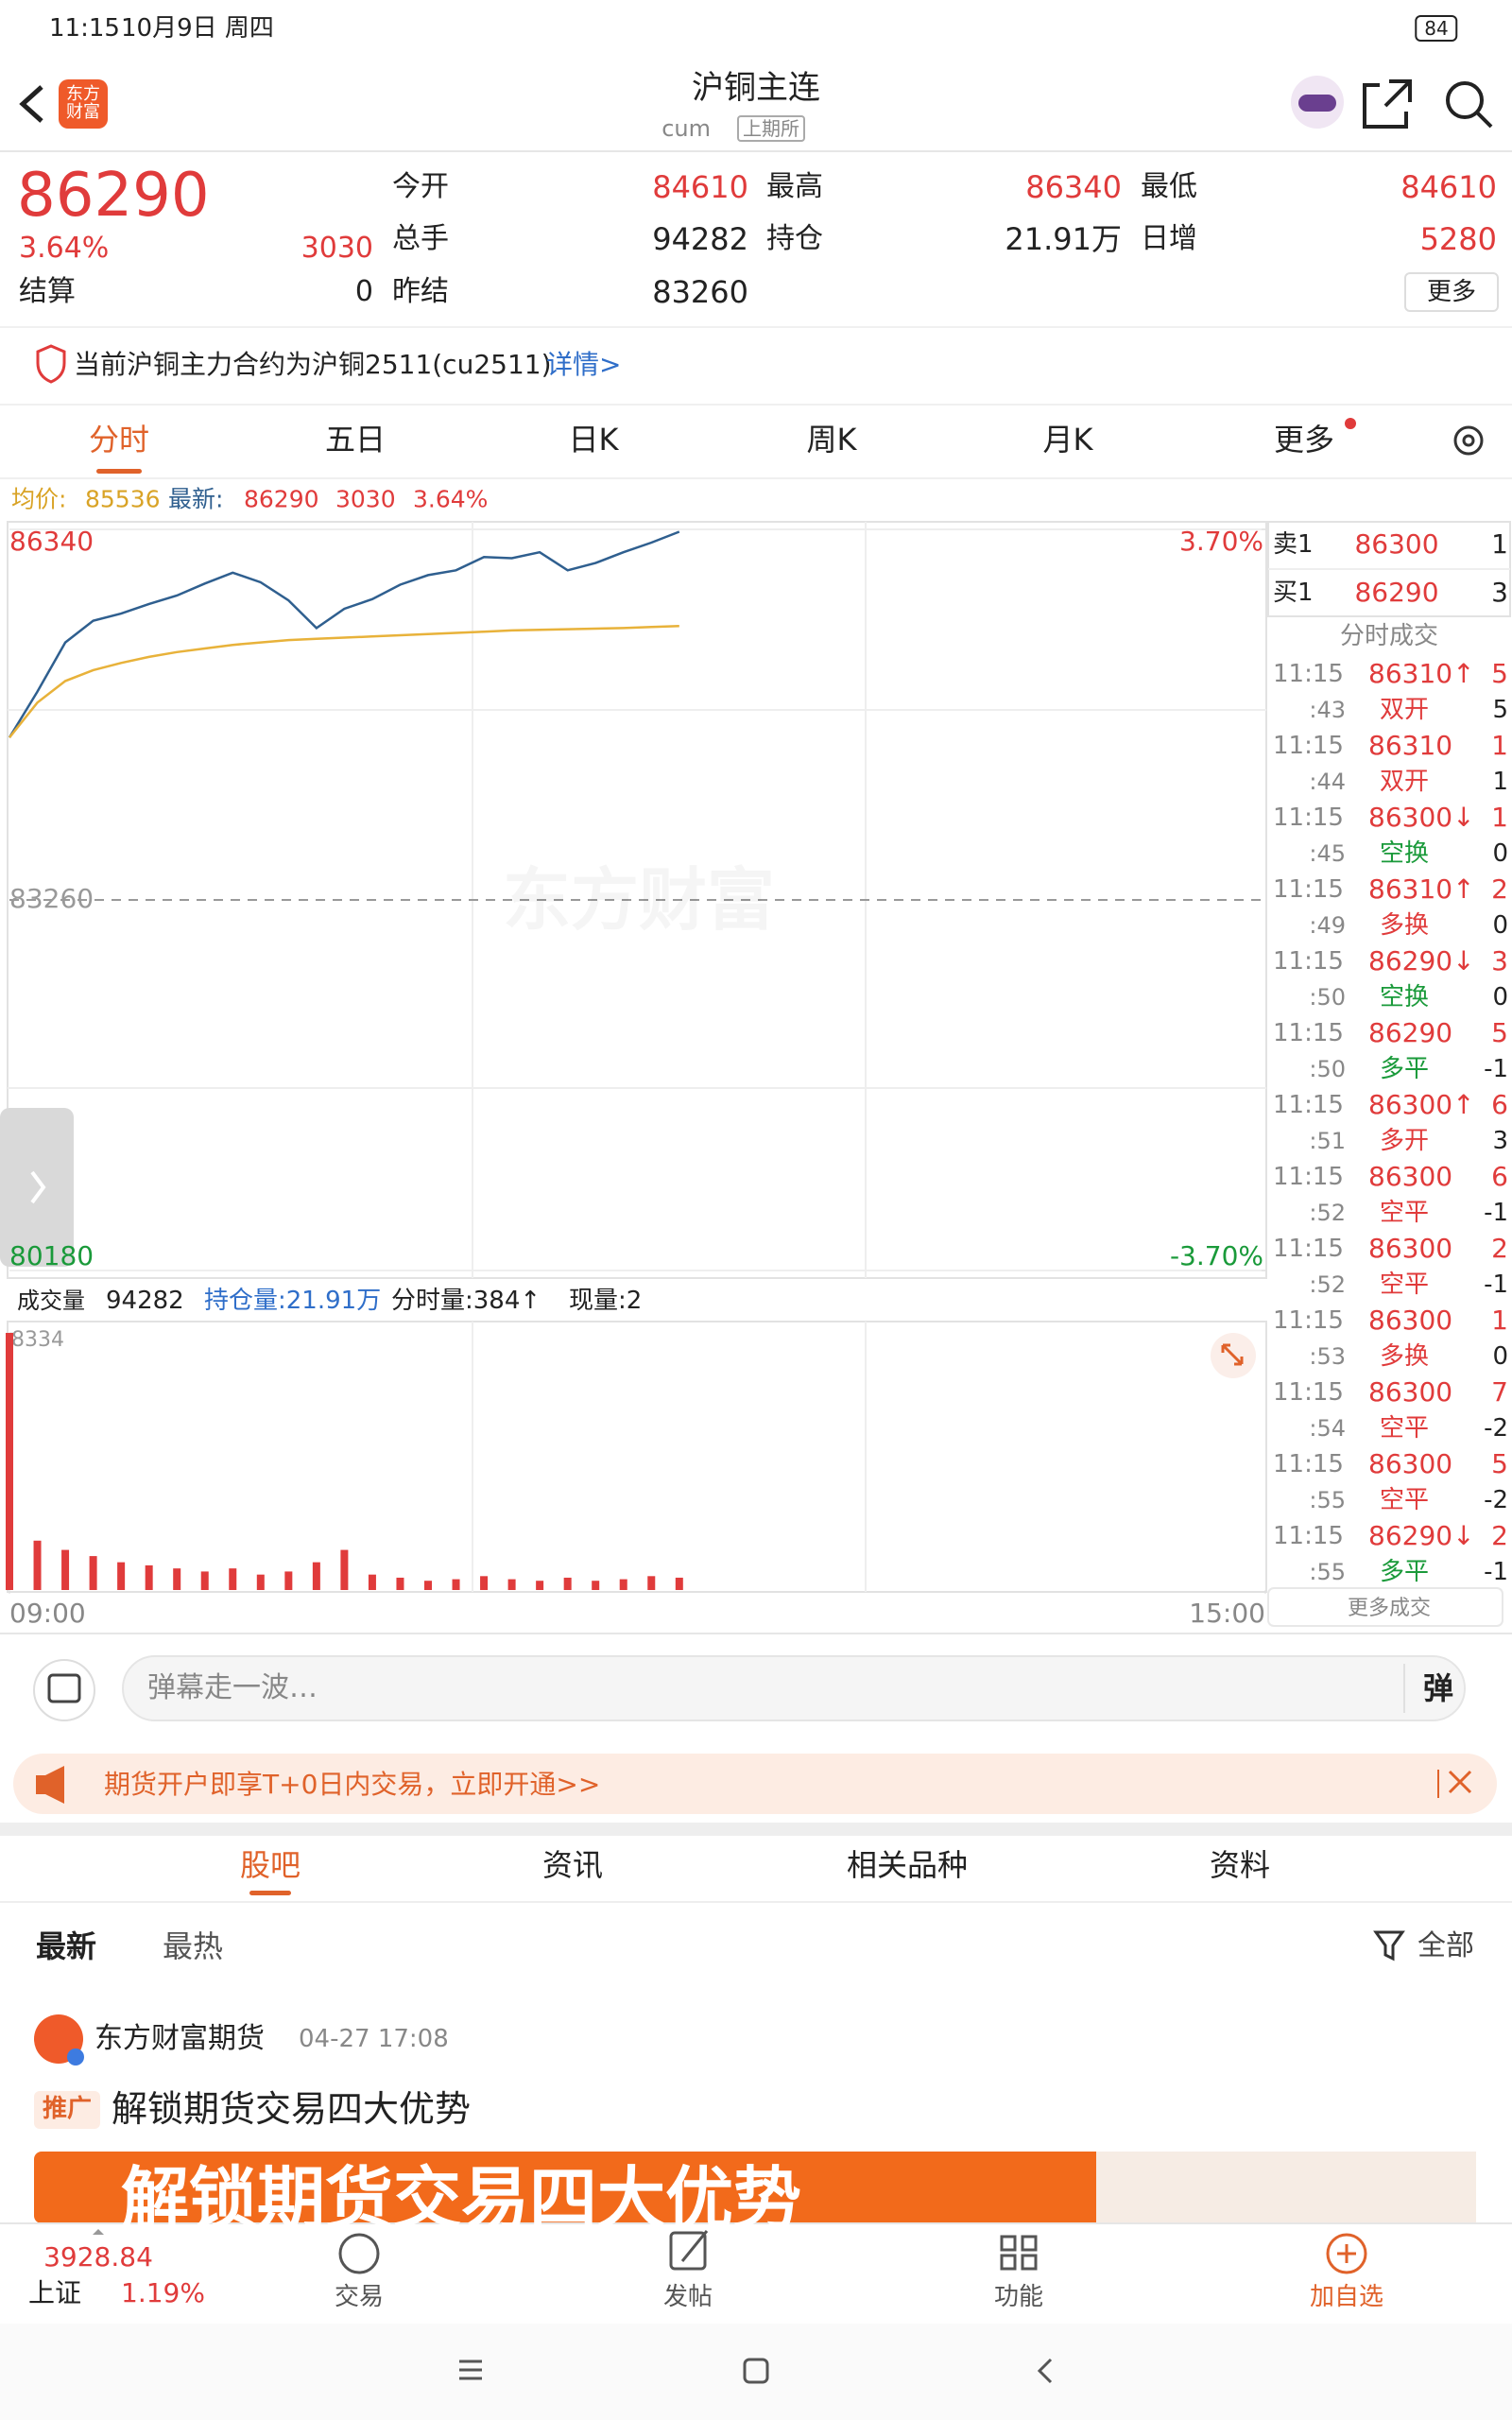  What do you see at coordinates (1499, 673) in the screenshot?
I see `trade-volume: 5` at bounding box center [1499, 673].